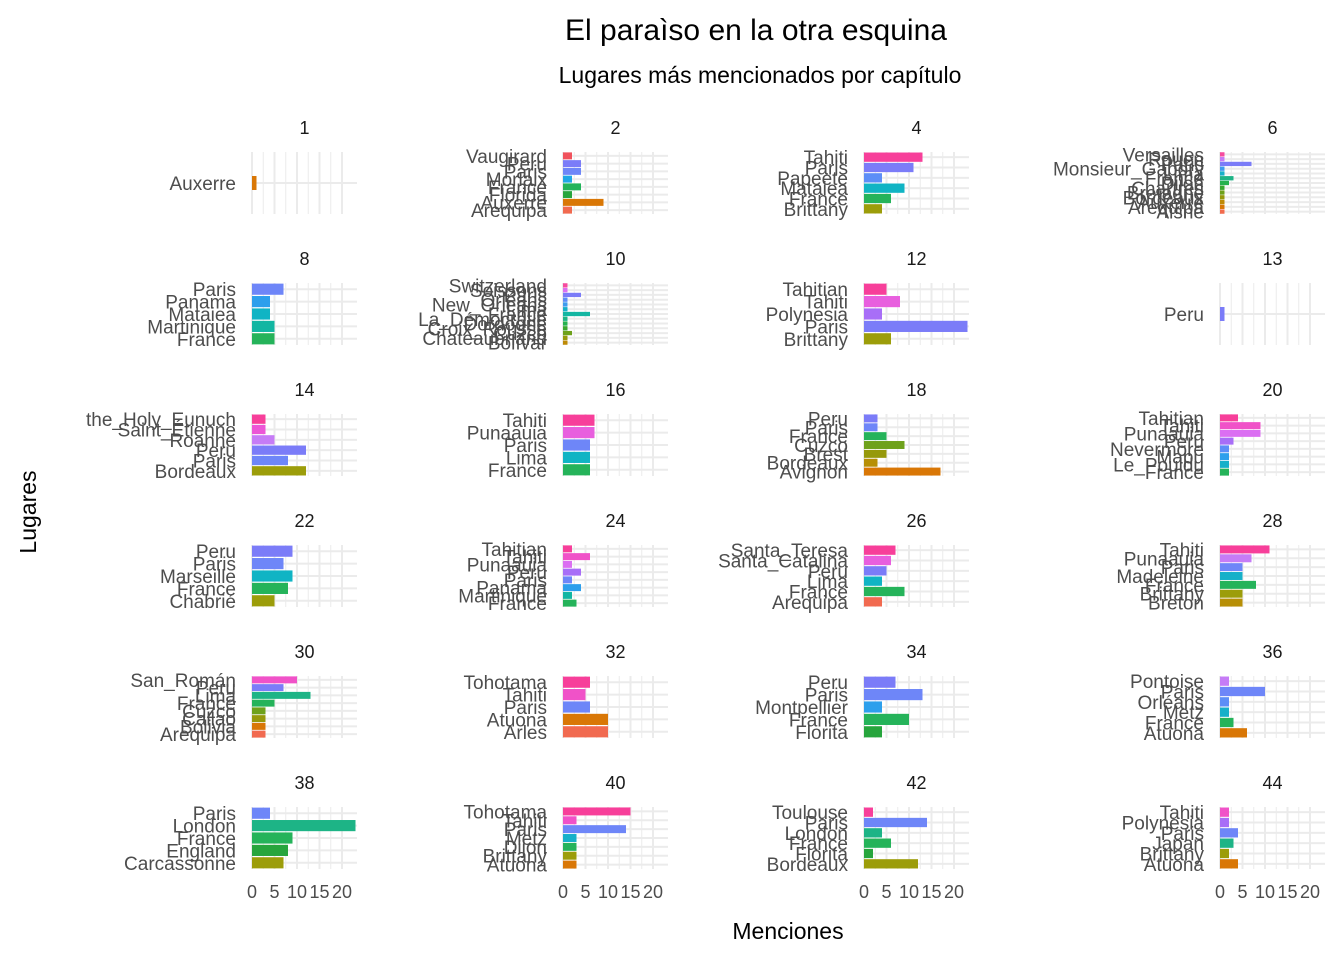 This screenshot has height=965, width=1344. What do you see at coordinates (916, 652) in the screenshot?
I see `facet-strip-label: 34` at bounding box center [916, 652].